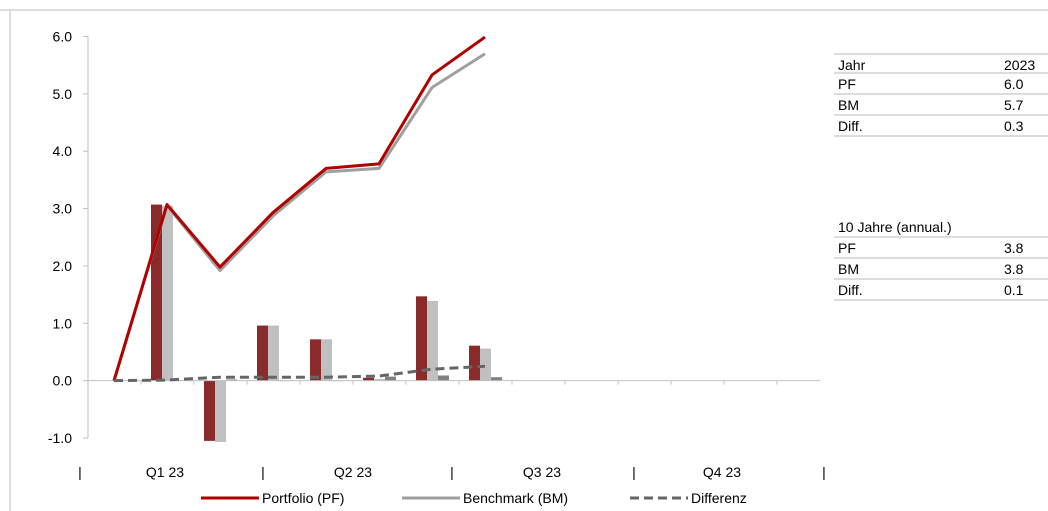 The width and height of the screenshot is (1048, 511). What do you see at coordinates (941, 269) in the screenshot?
I see `panel-10y-row-bm: BM 3.8` at bounding box center [941, 269].